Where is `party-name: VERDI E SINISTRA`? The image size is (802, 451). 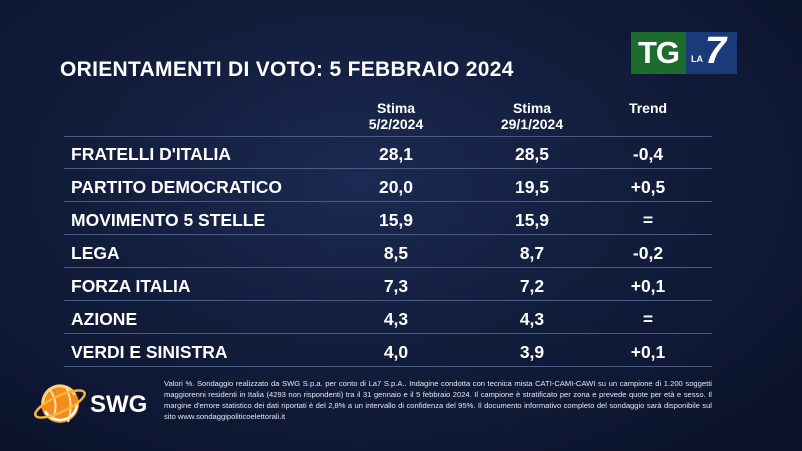 party-name: VERDI E SINISTRA is located at coordinates (149, 352).